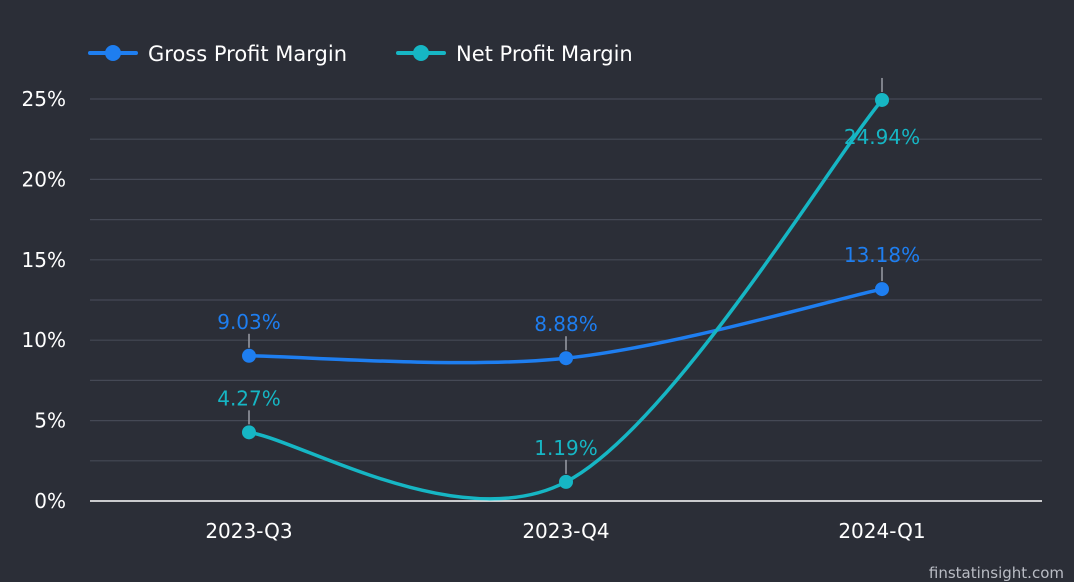 The image size is (1074, 582). I want to click on gross-profit-margin-data-label: 9.03%, so click(249, 322).